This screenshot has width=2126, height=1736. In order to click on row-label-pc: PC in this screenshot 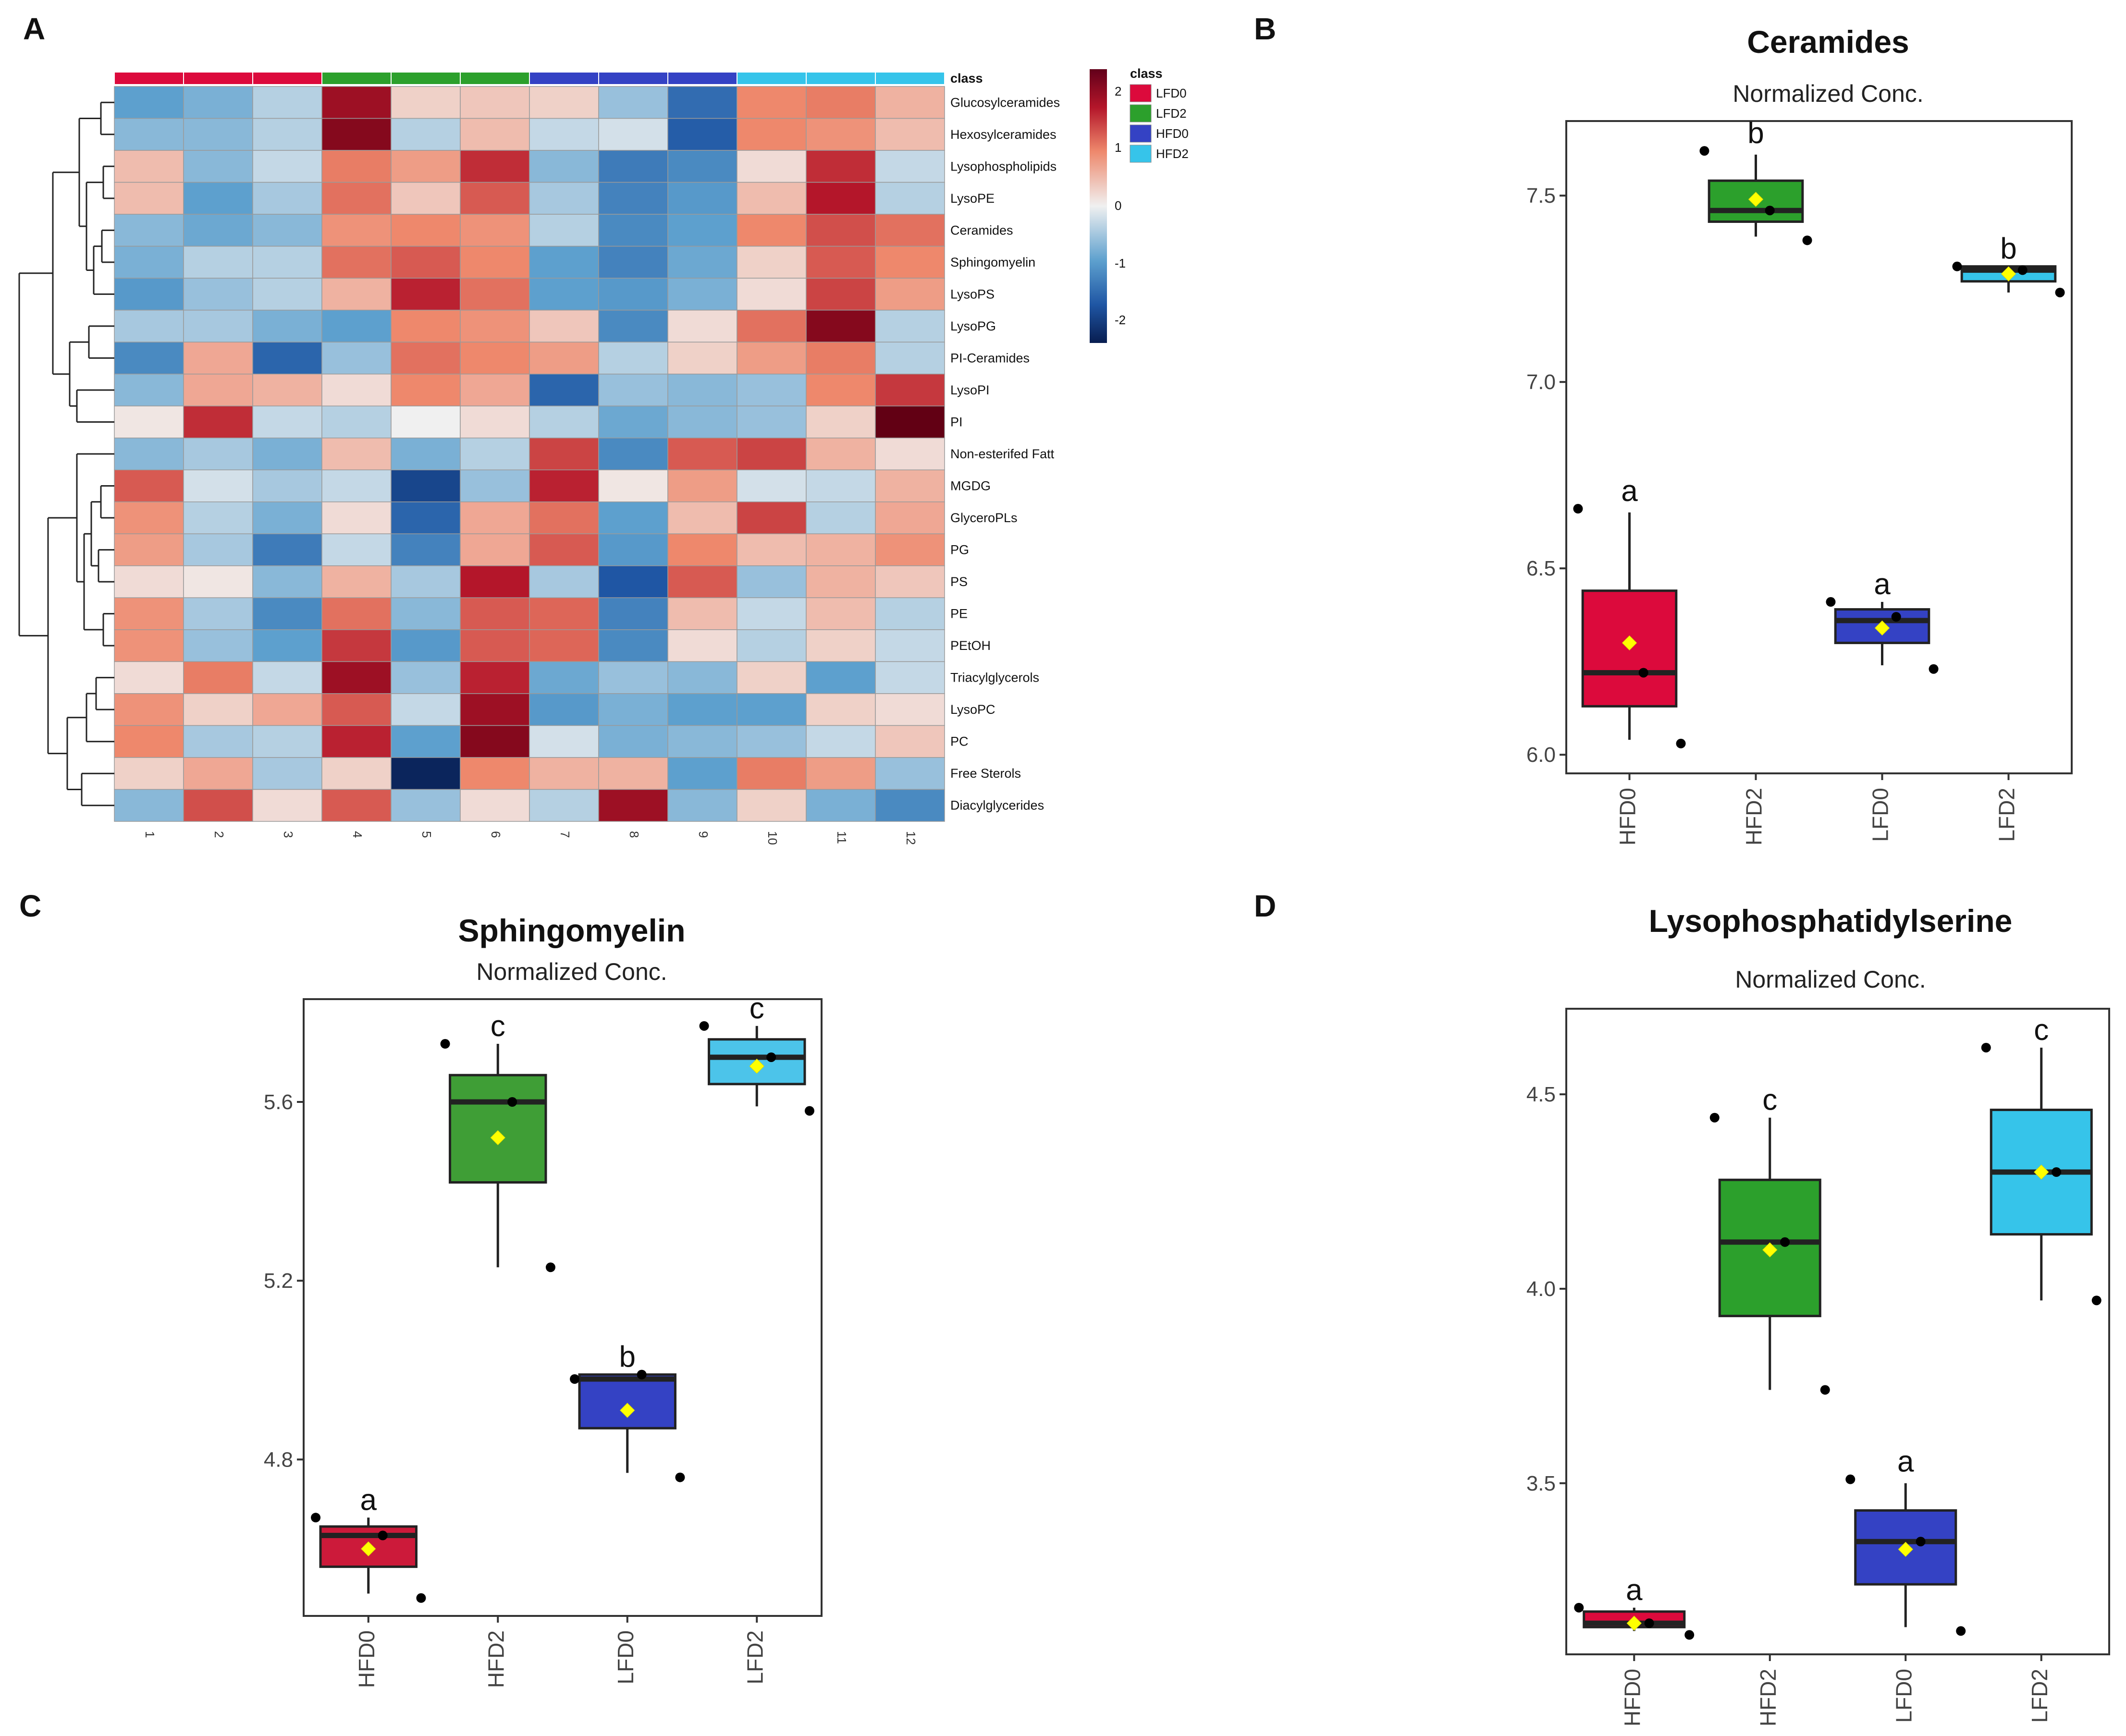, I will do `click(959, 741)`.